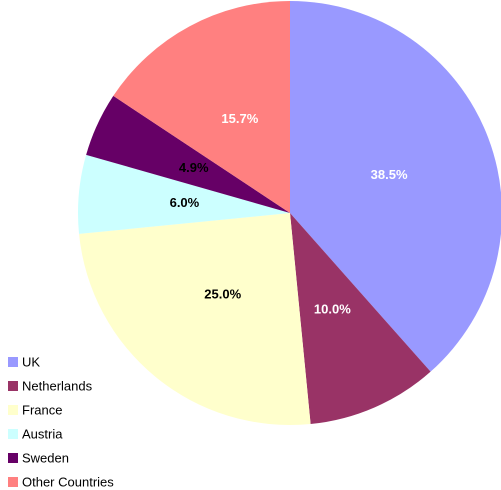 The image size is (501, 490). What do you see at coordinates (57, 385) in the screenshot?
I see `legend-label: Netherlands` at bounding box center [57, 385].